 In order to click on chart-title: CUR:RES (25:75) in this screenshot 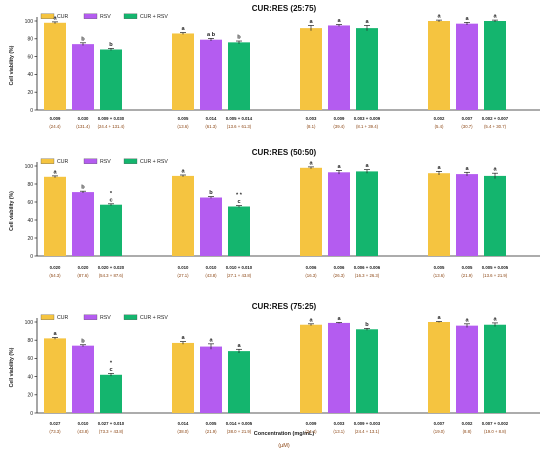, I will do `click(284, 8)`.